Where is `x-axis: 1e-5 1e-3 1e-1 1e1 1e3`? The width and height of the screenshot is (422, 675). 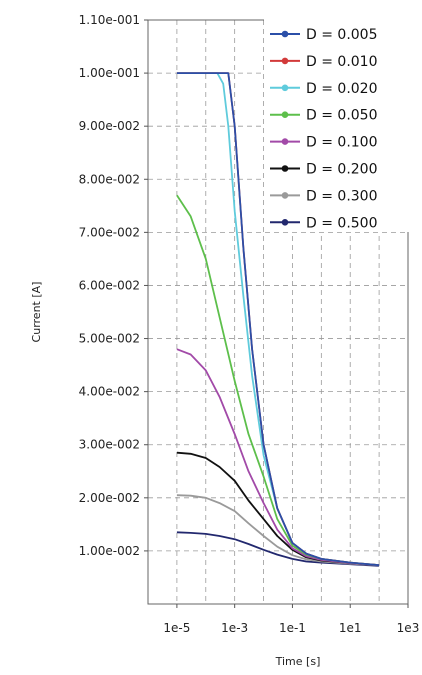 x-axis: 1e-5 1e-3 1e-1 1e1 1e3 is located at coordinates (291, 619).